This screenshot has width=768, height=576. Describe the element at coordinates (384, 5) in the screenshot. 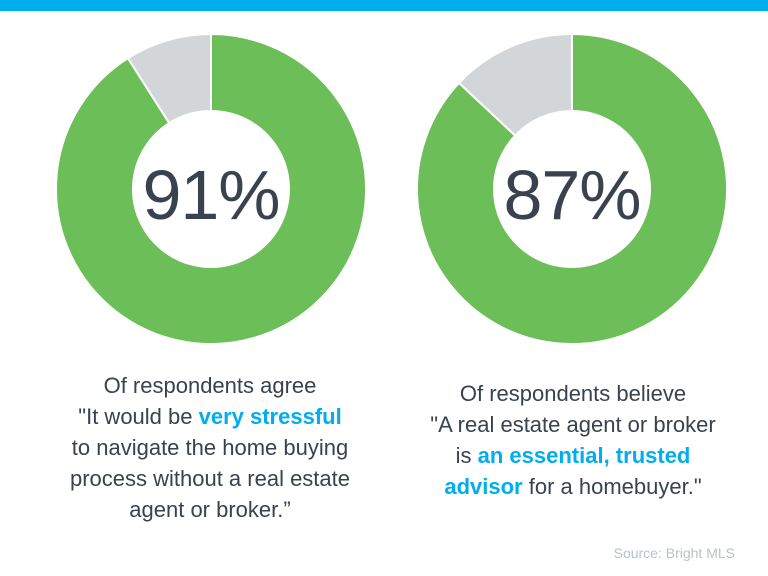

I see `top-accent-bar` at that location.